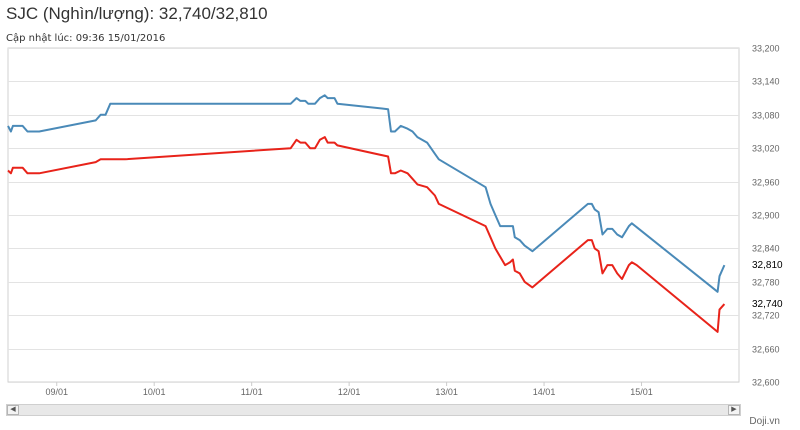 The width and height of the screenshot is (800, 430). Describe the element at coordinates (766, 82) in the screenshot. I see `y-tick-label: 33,140` at that location.